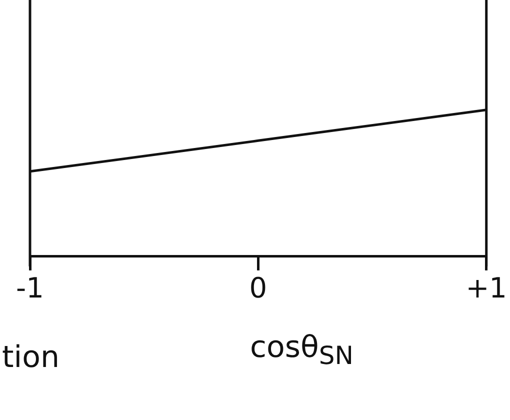 Image resolution: width=510 pixels, height=420 pixels. What do you see at coordinates (258, 287) in the screenshot?
I see `x-tick-label: 0` at bounding box center [258, 287].